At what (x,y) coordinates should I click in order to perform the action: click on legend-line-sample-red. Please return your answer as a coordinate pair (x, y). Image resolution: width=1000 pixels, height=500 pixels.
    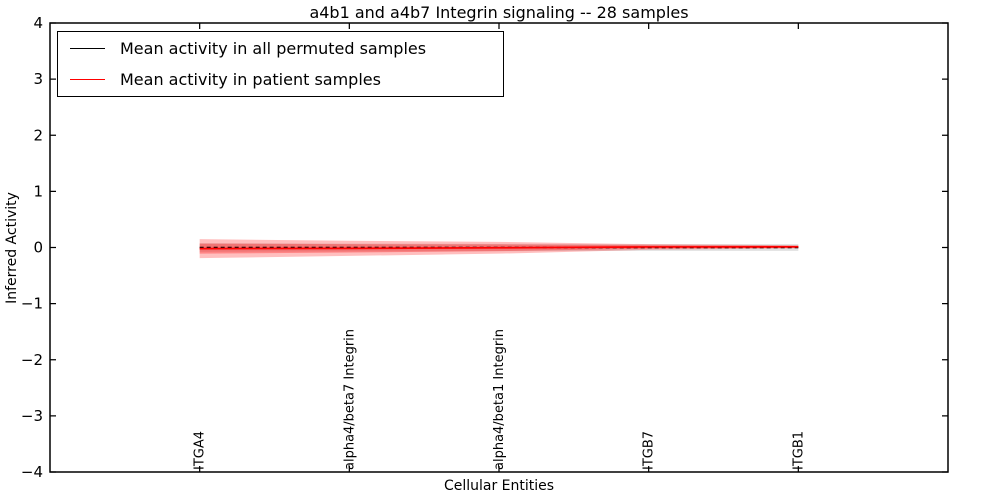
    Looking at the image, I should click on (87, 80).